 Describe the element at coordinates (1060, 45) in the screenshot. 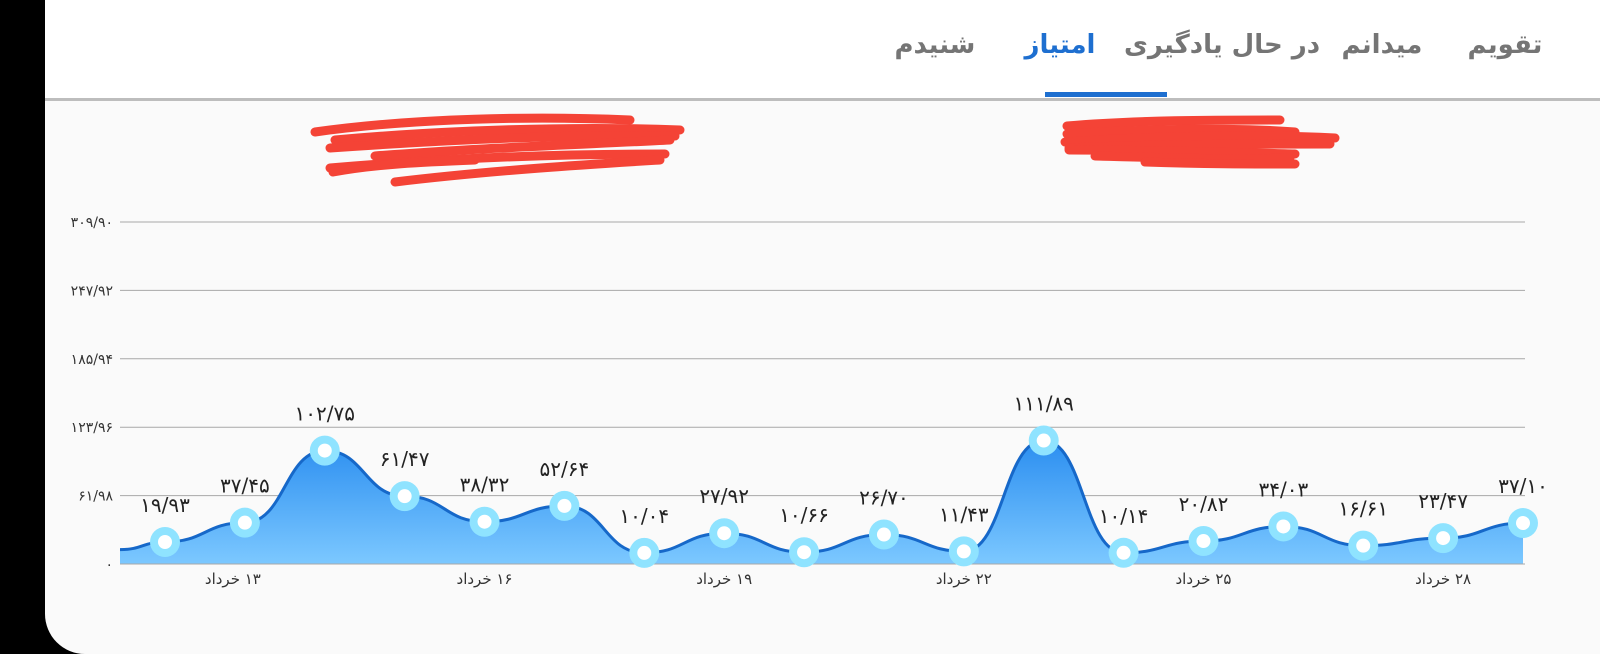

I see `tab-score: امتیاز` at that location.